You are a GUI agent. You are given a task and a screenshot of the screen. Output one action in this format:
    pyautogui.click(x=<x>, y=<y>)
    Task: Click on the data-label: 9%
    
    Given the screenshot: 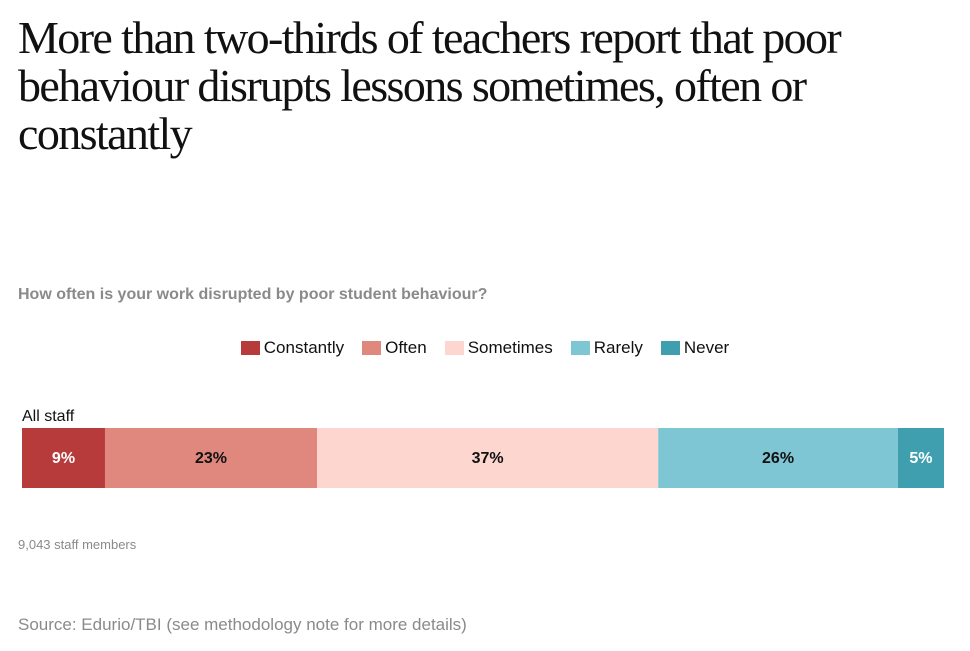 What is the action you would take?
    pyautogui.click(x=63, y=458)
    